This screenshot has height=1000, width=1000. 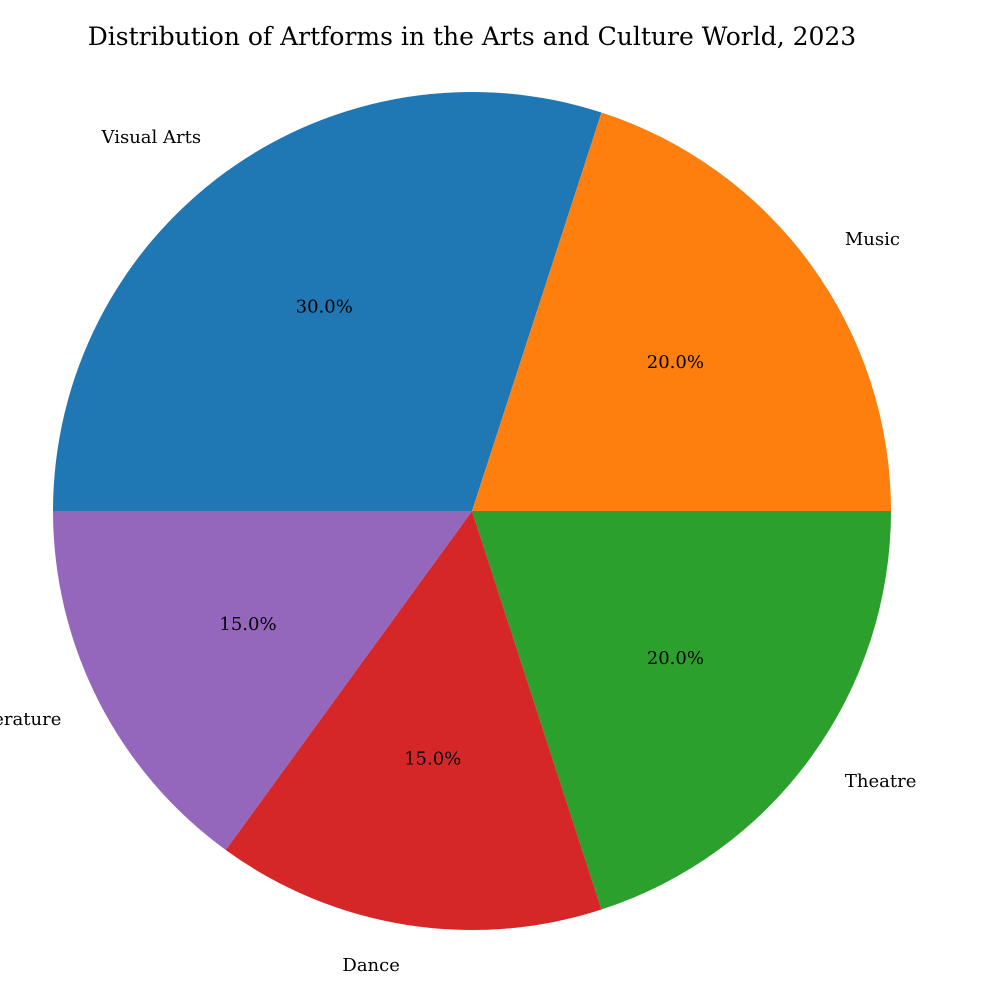 I want to click on pct-label-theatre: 20.0%, so click(x=675, y=658).